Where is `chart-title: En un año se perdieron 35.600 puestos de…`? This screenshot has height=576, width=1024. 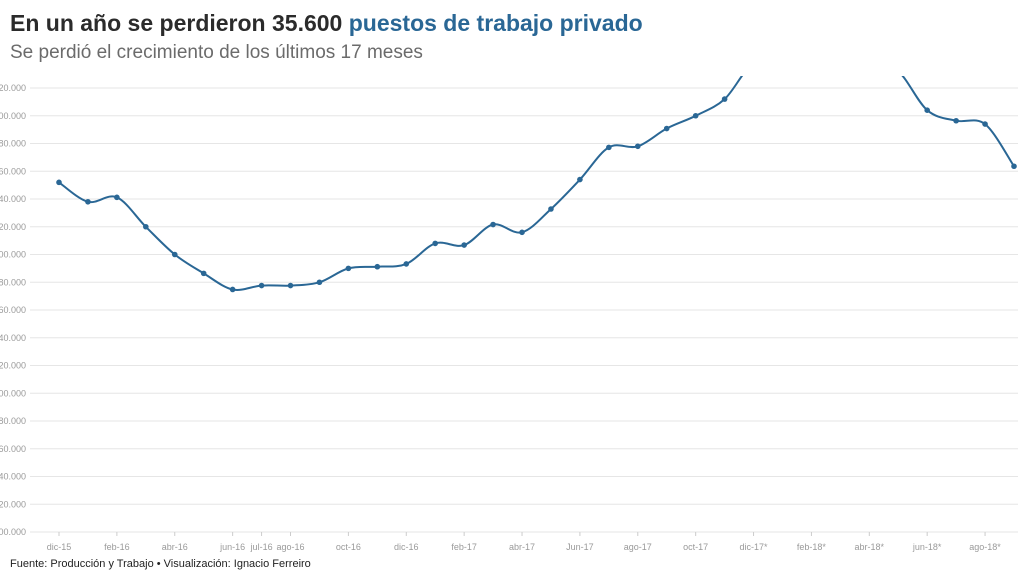
chart-title: En un año se perdieron 35.600 puestos de… is located at coordinates (326, 23).